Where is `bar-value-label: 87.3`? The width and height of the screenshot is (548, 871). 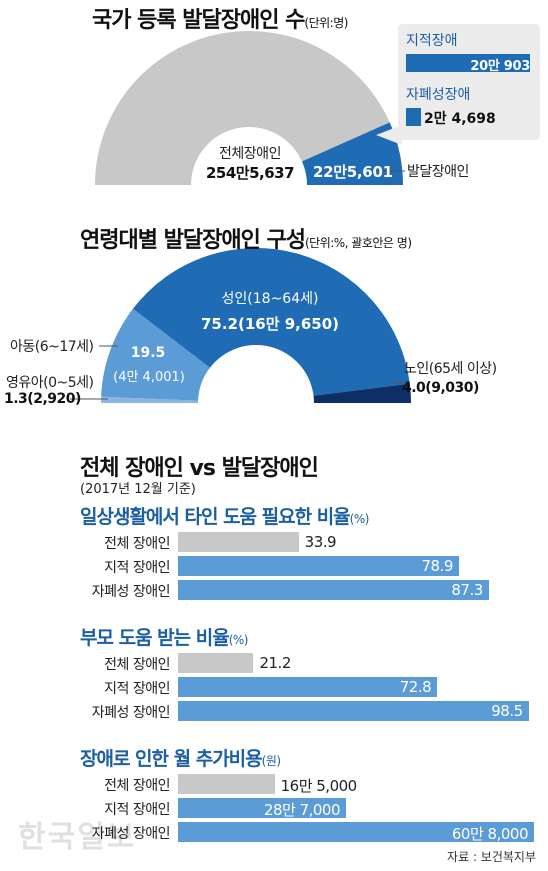 bar-value-label: 87.3 is located at coordinates (467, 590).